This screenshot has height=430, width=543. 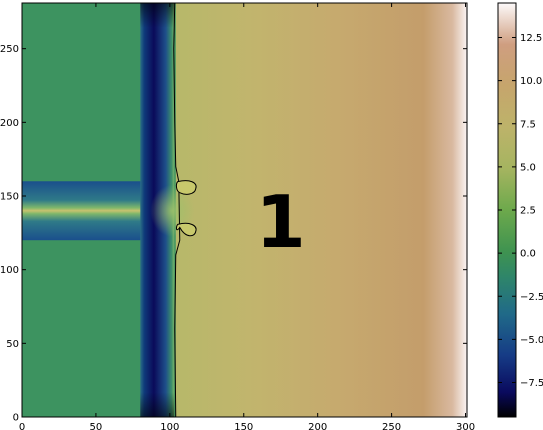 I want to click on colorbar-tick-label: 5.0, so click(x=528, y=167).